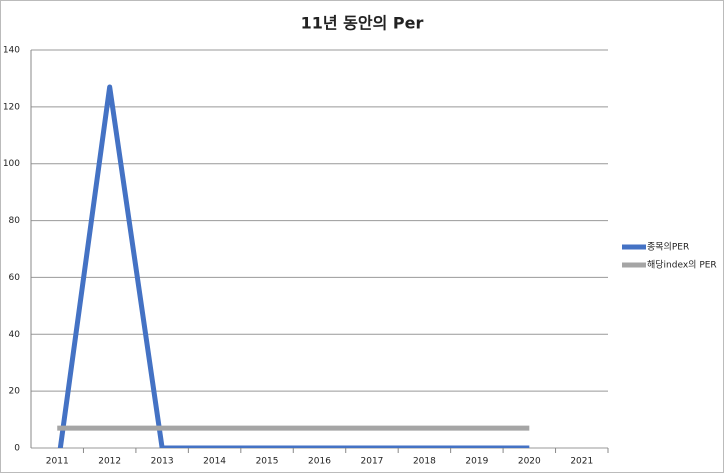  Describe the element at coordinates (581, 462) in the screenshot. I see `x-tick-label: 2021` at that location.